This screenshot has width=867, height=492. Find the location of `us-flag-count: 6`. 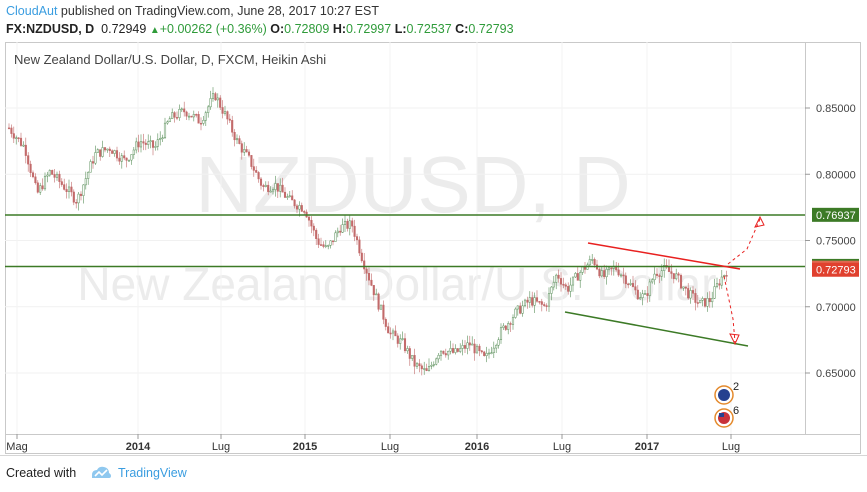

us-flag-count: 6 is located at coordinates (736, 411).